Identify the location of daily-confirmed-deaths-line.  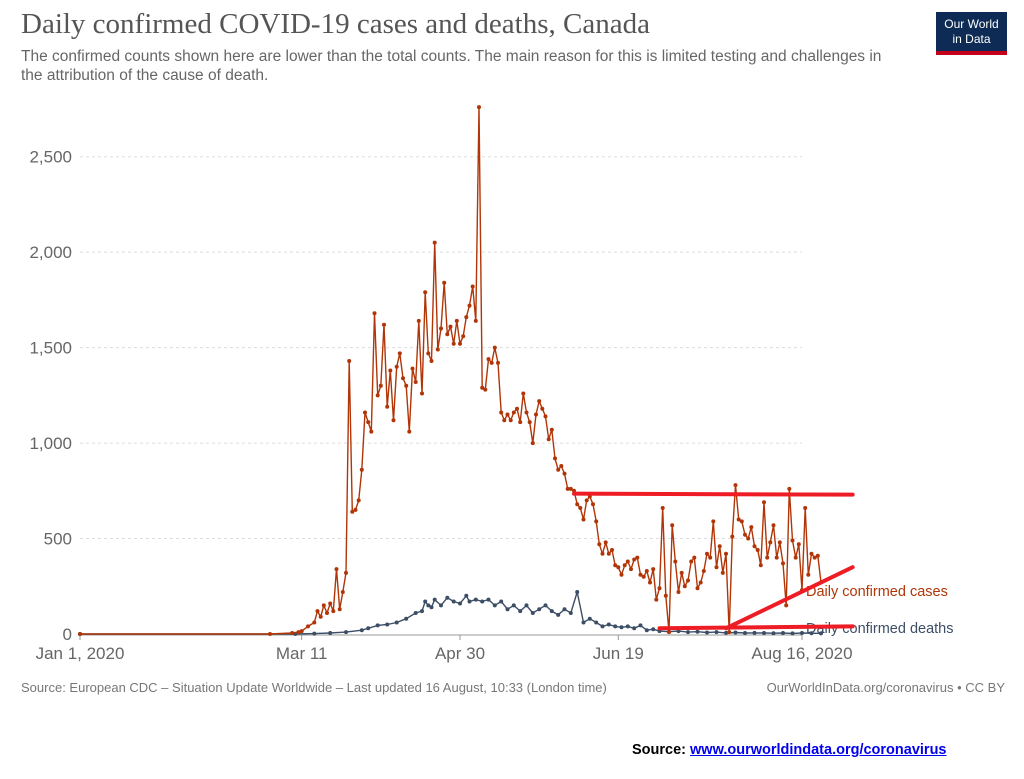
(451, 613).